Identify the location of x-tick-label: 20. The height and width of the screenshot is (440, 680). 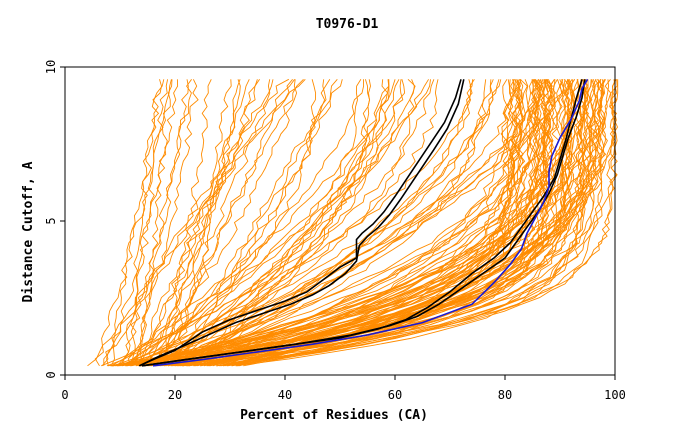
(175, 395).